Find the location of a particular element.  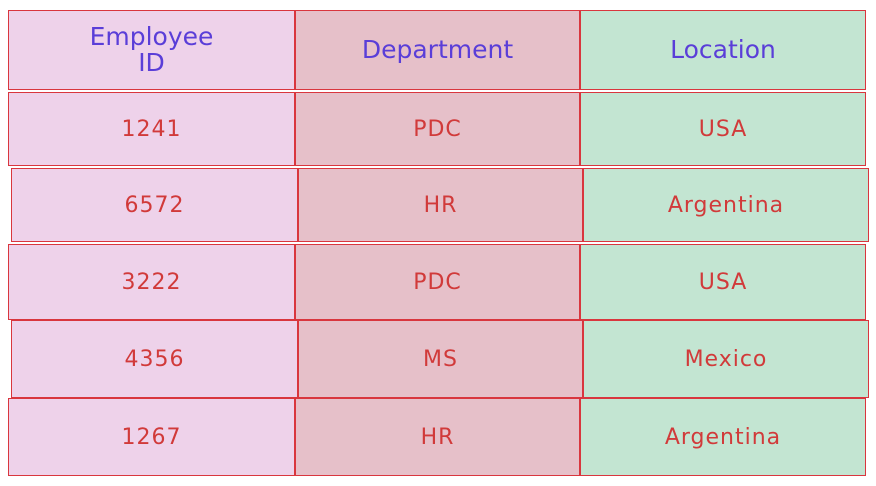

data-cell: 4356 is located at coordinates (154, 359).